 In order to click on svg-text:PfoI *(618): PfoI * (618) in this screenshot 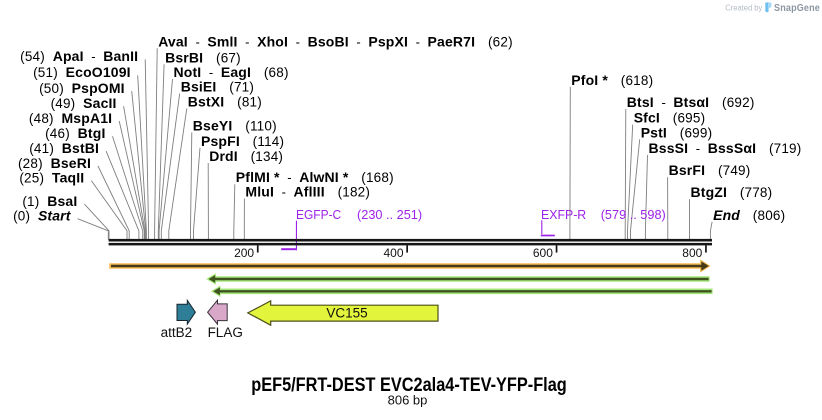, I will do `click(612, 80)`.